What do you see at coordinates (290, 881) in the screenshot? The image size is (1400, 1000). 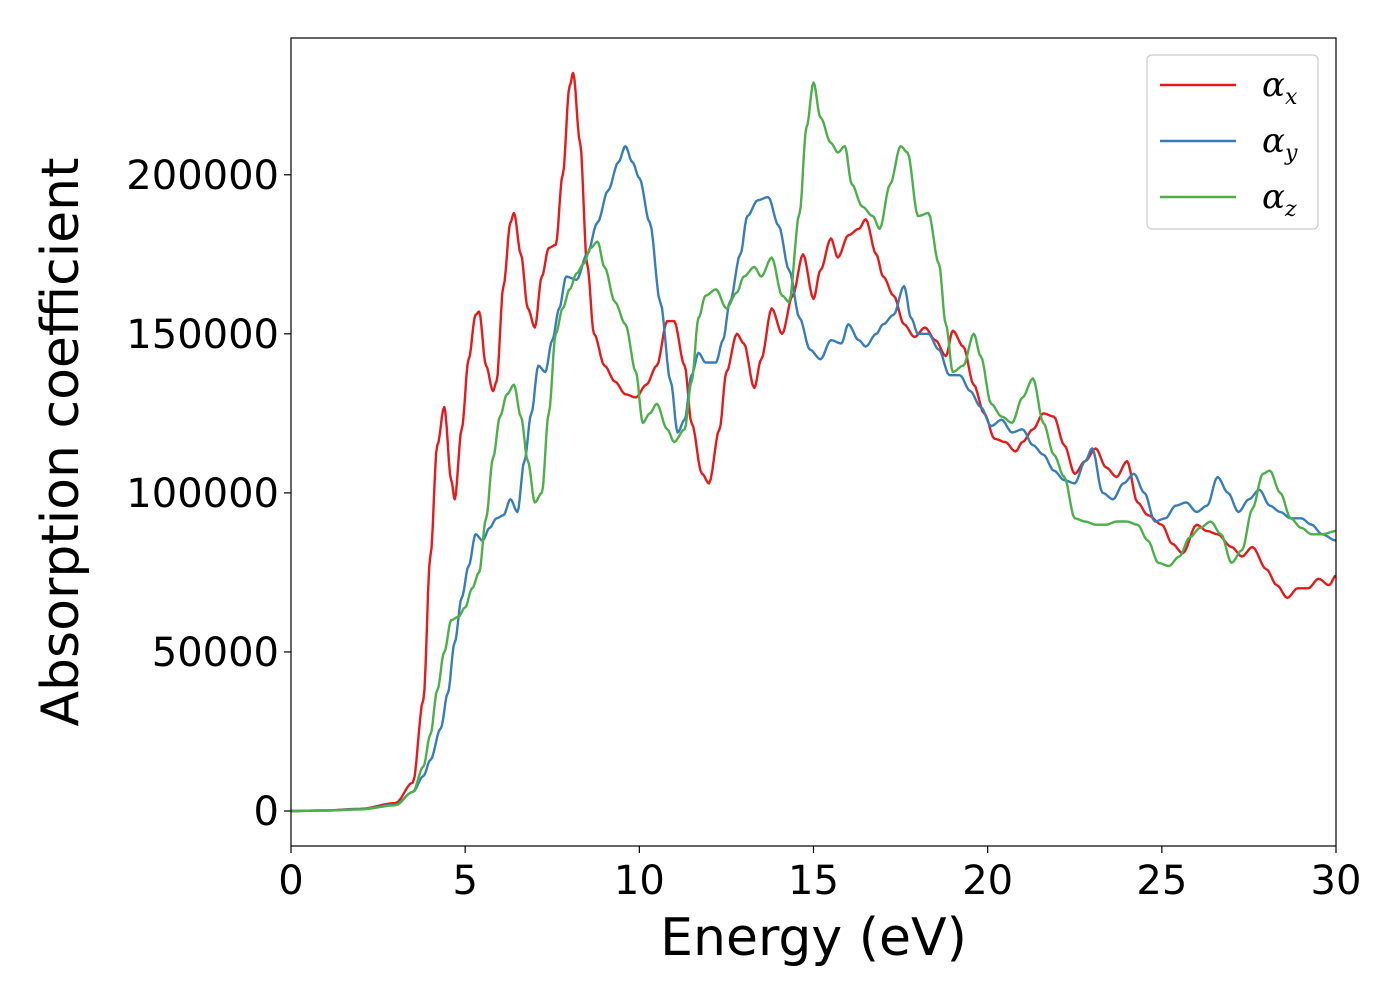 I see `x-tick-label: 0` at bounding box center [290, 881].